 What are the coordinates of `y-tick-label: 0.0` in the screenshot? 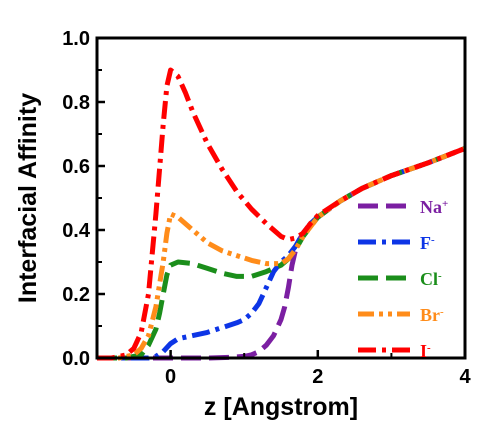 It's located at (76, 359).